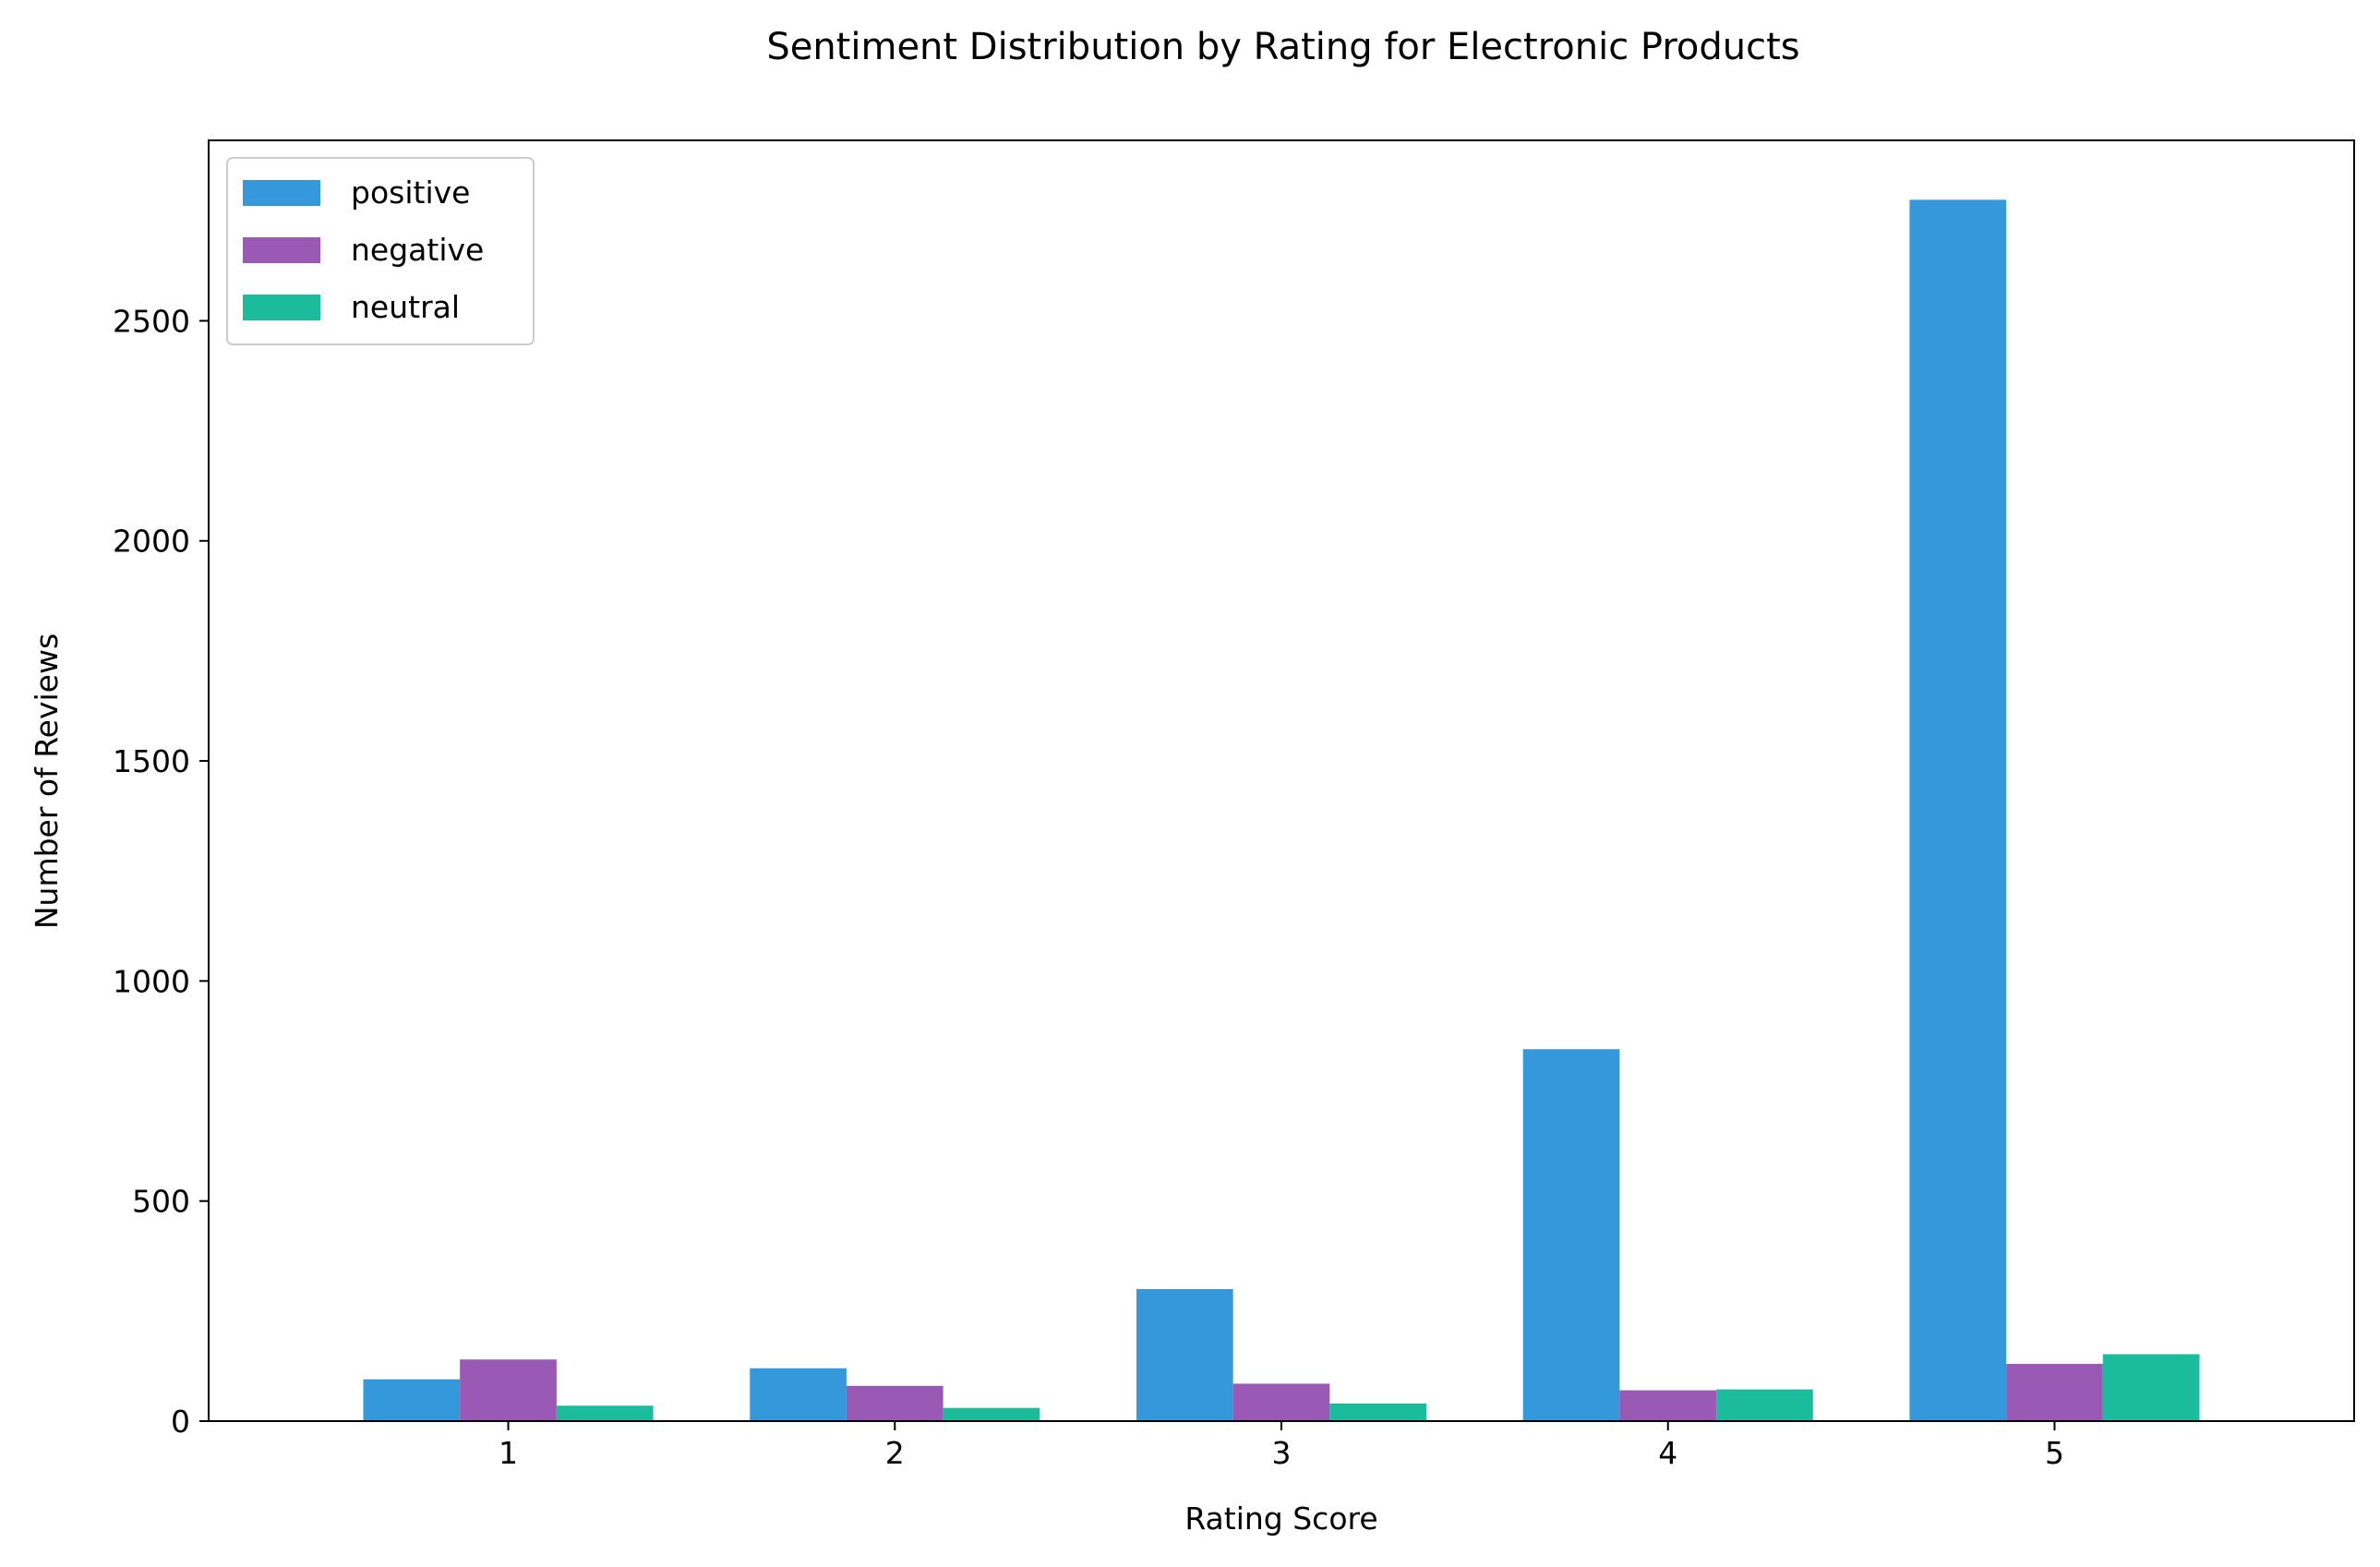  I want to click on x-tick-label: 2, so click(895, 1453).